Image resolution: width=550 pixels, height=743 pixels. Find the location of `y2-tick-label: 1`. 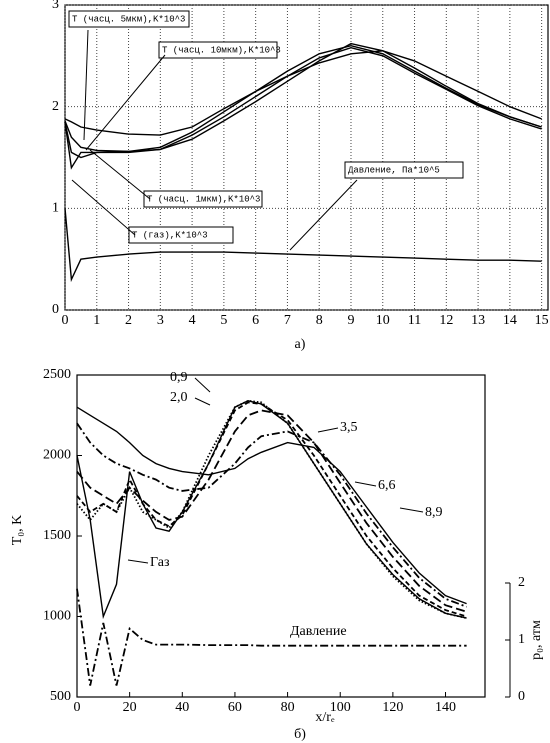

y2-tick-label: 1 is located at coordinates (521, 639).